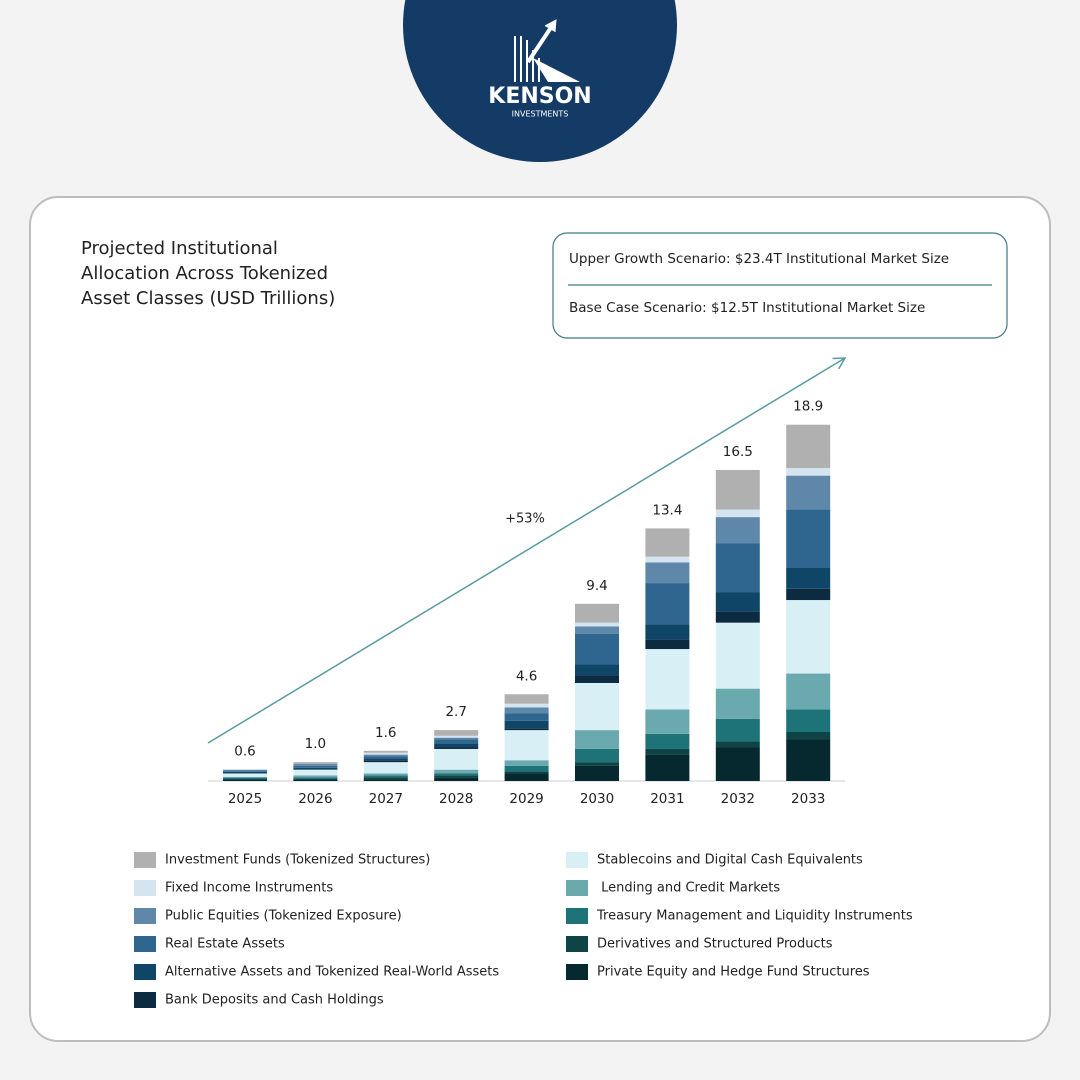  I want to click on legend-label: Investment Funds (Tokenized Structures), so click(297, 860).